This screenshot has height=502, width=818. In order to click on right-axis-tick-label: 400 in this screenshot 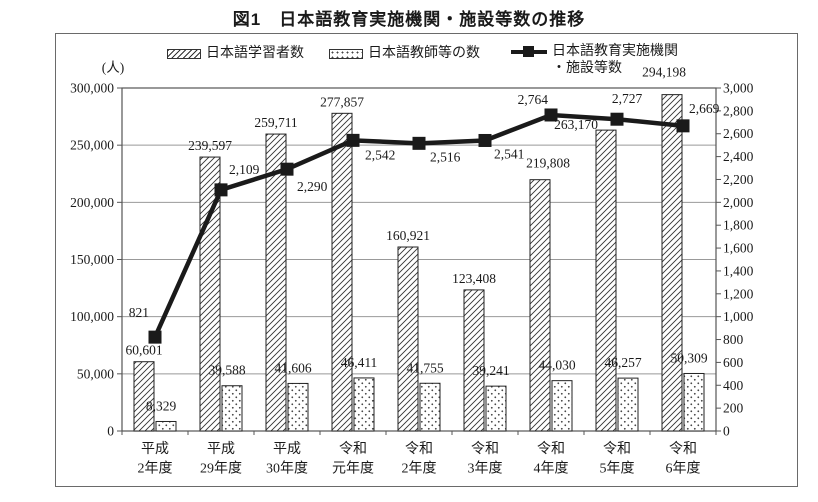, I will do `click(733, 385)`.